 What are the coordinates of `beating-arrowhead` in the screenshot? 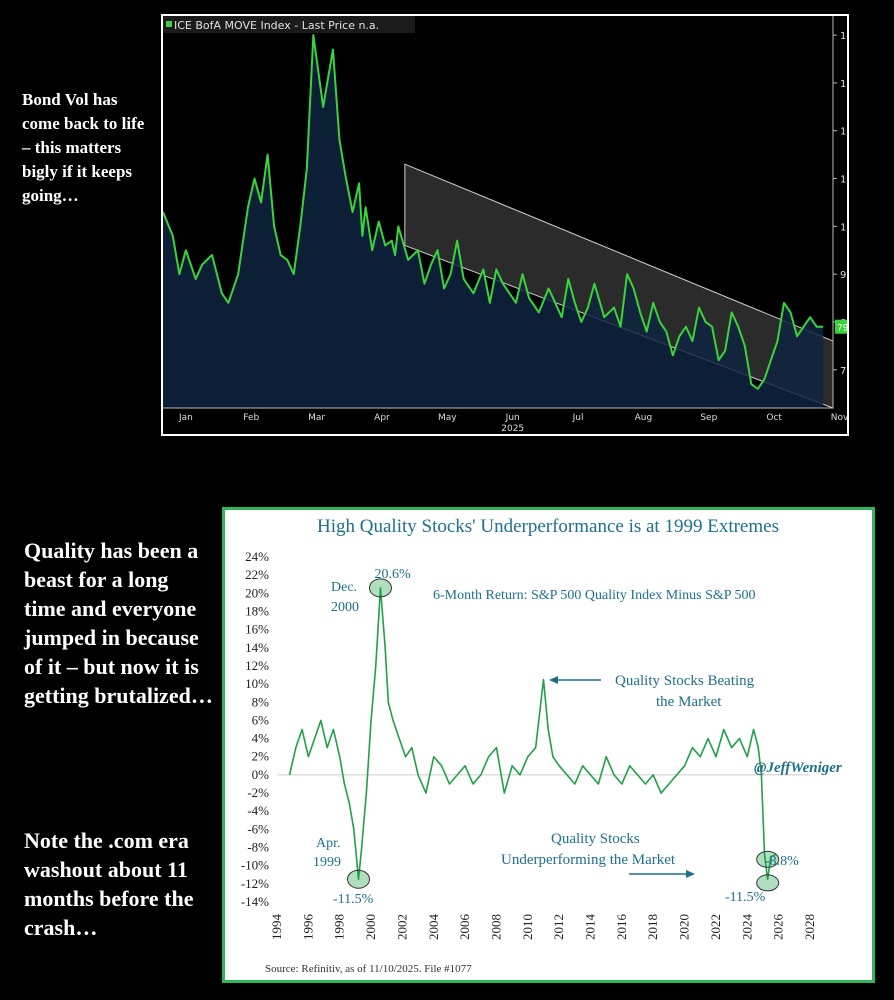 It's located at (553, 680).